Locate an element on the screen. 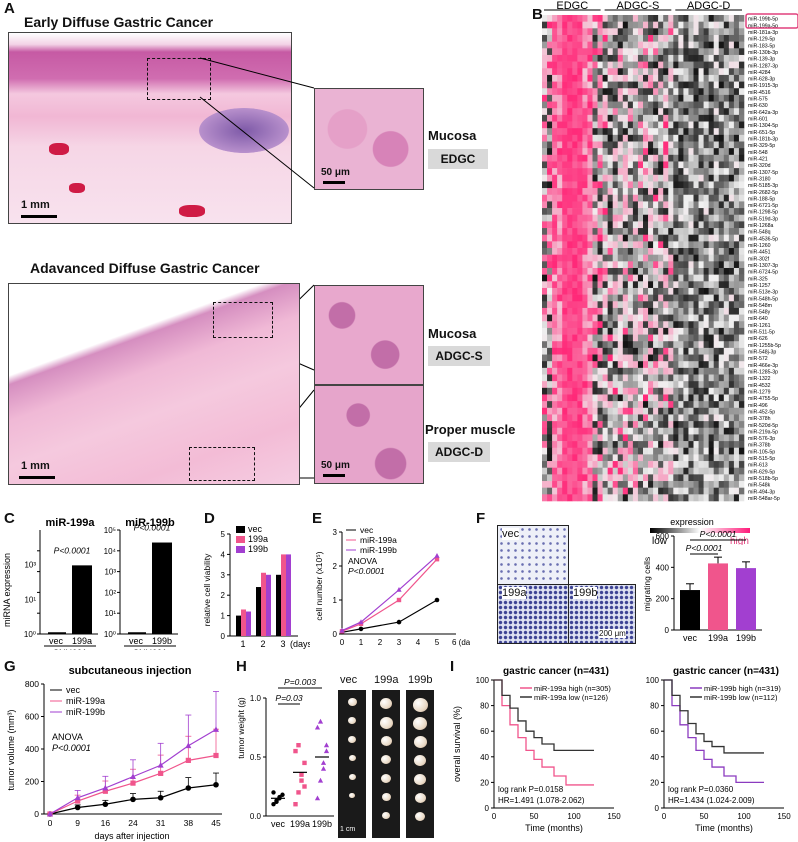  tumor-photo-vec is located at coordinates (352, 764).